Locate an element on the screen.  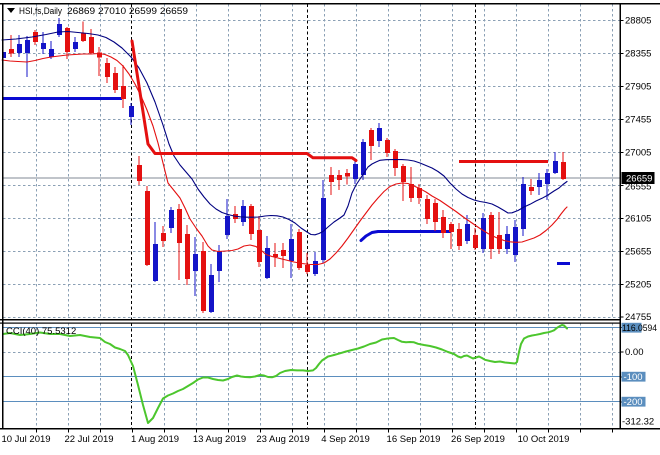
svg-text: 25205 is located at coordinates (638, 284).